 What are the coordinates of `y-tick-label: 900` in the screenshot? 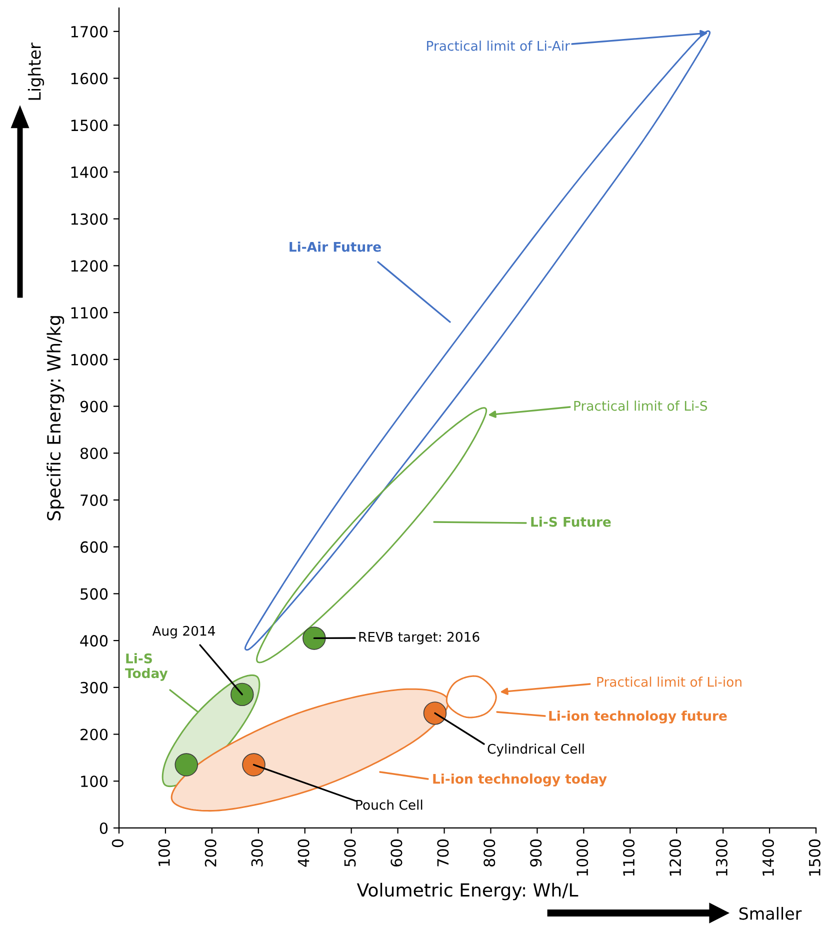 It's located at (94, 406).